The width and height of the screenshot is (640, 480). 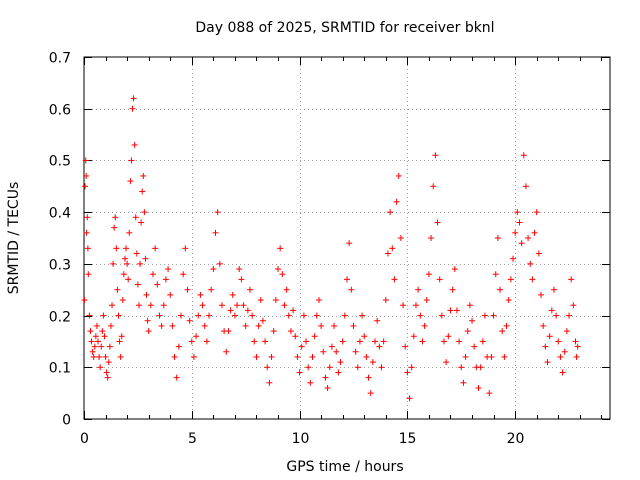 What do you see at coordinates (516, 439) in the screenshot?
I see `x-tick-label: 20` at bounding box center [516, 439].